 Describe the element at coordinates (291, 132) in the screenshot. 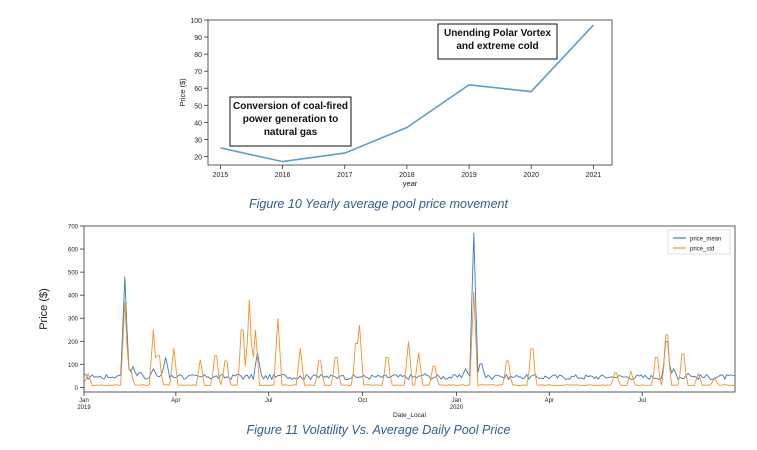

I see `annotation-line: natural gas` at that location.